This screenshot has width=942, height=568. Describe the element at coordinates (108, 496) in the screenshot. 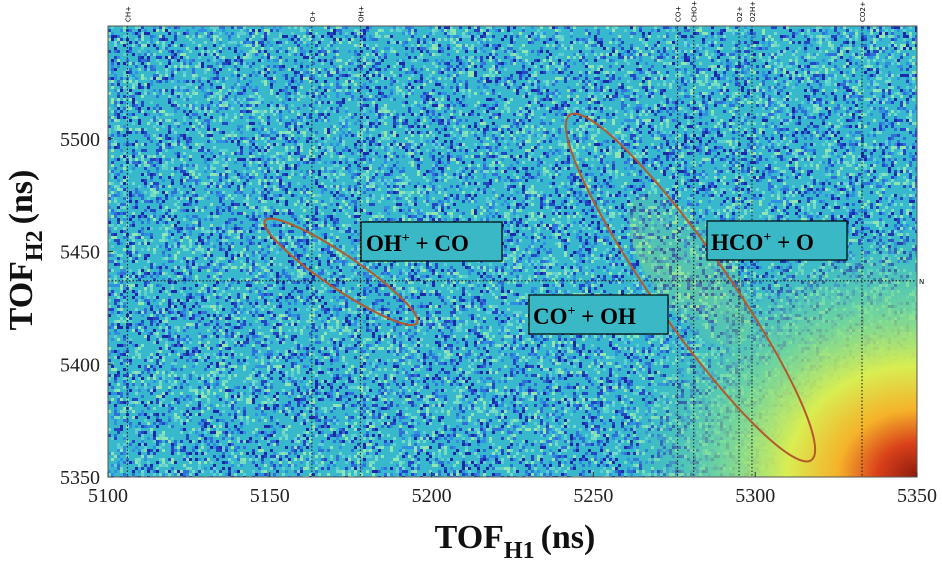

I see `x-tick-label: 5100` at that location.